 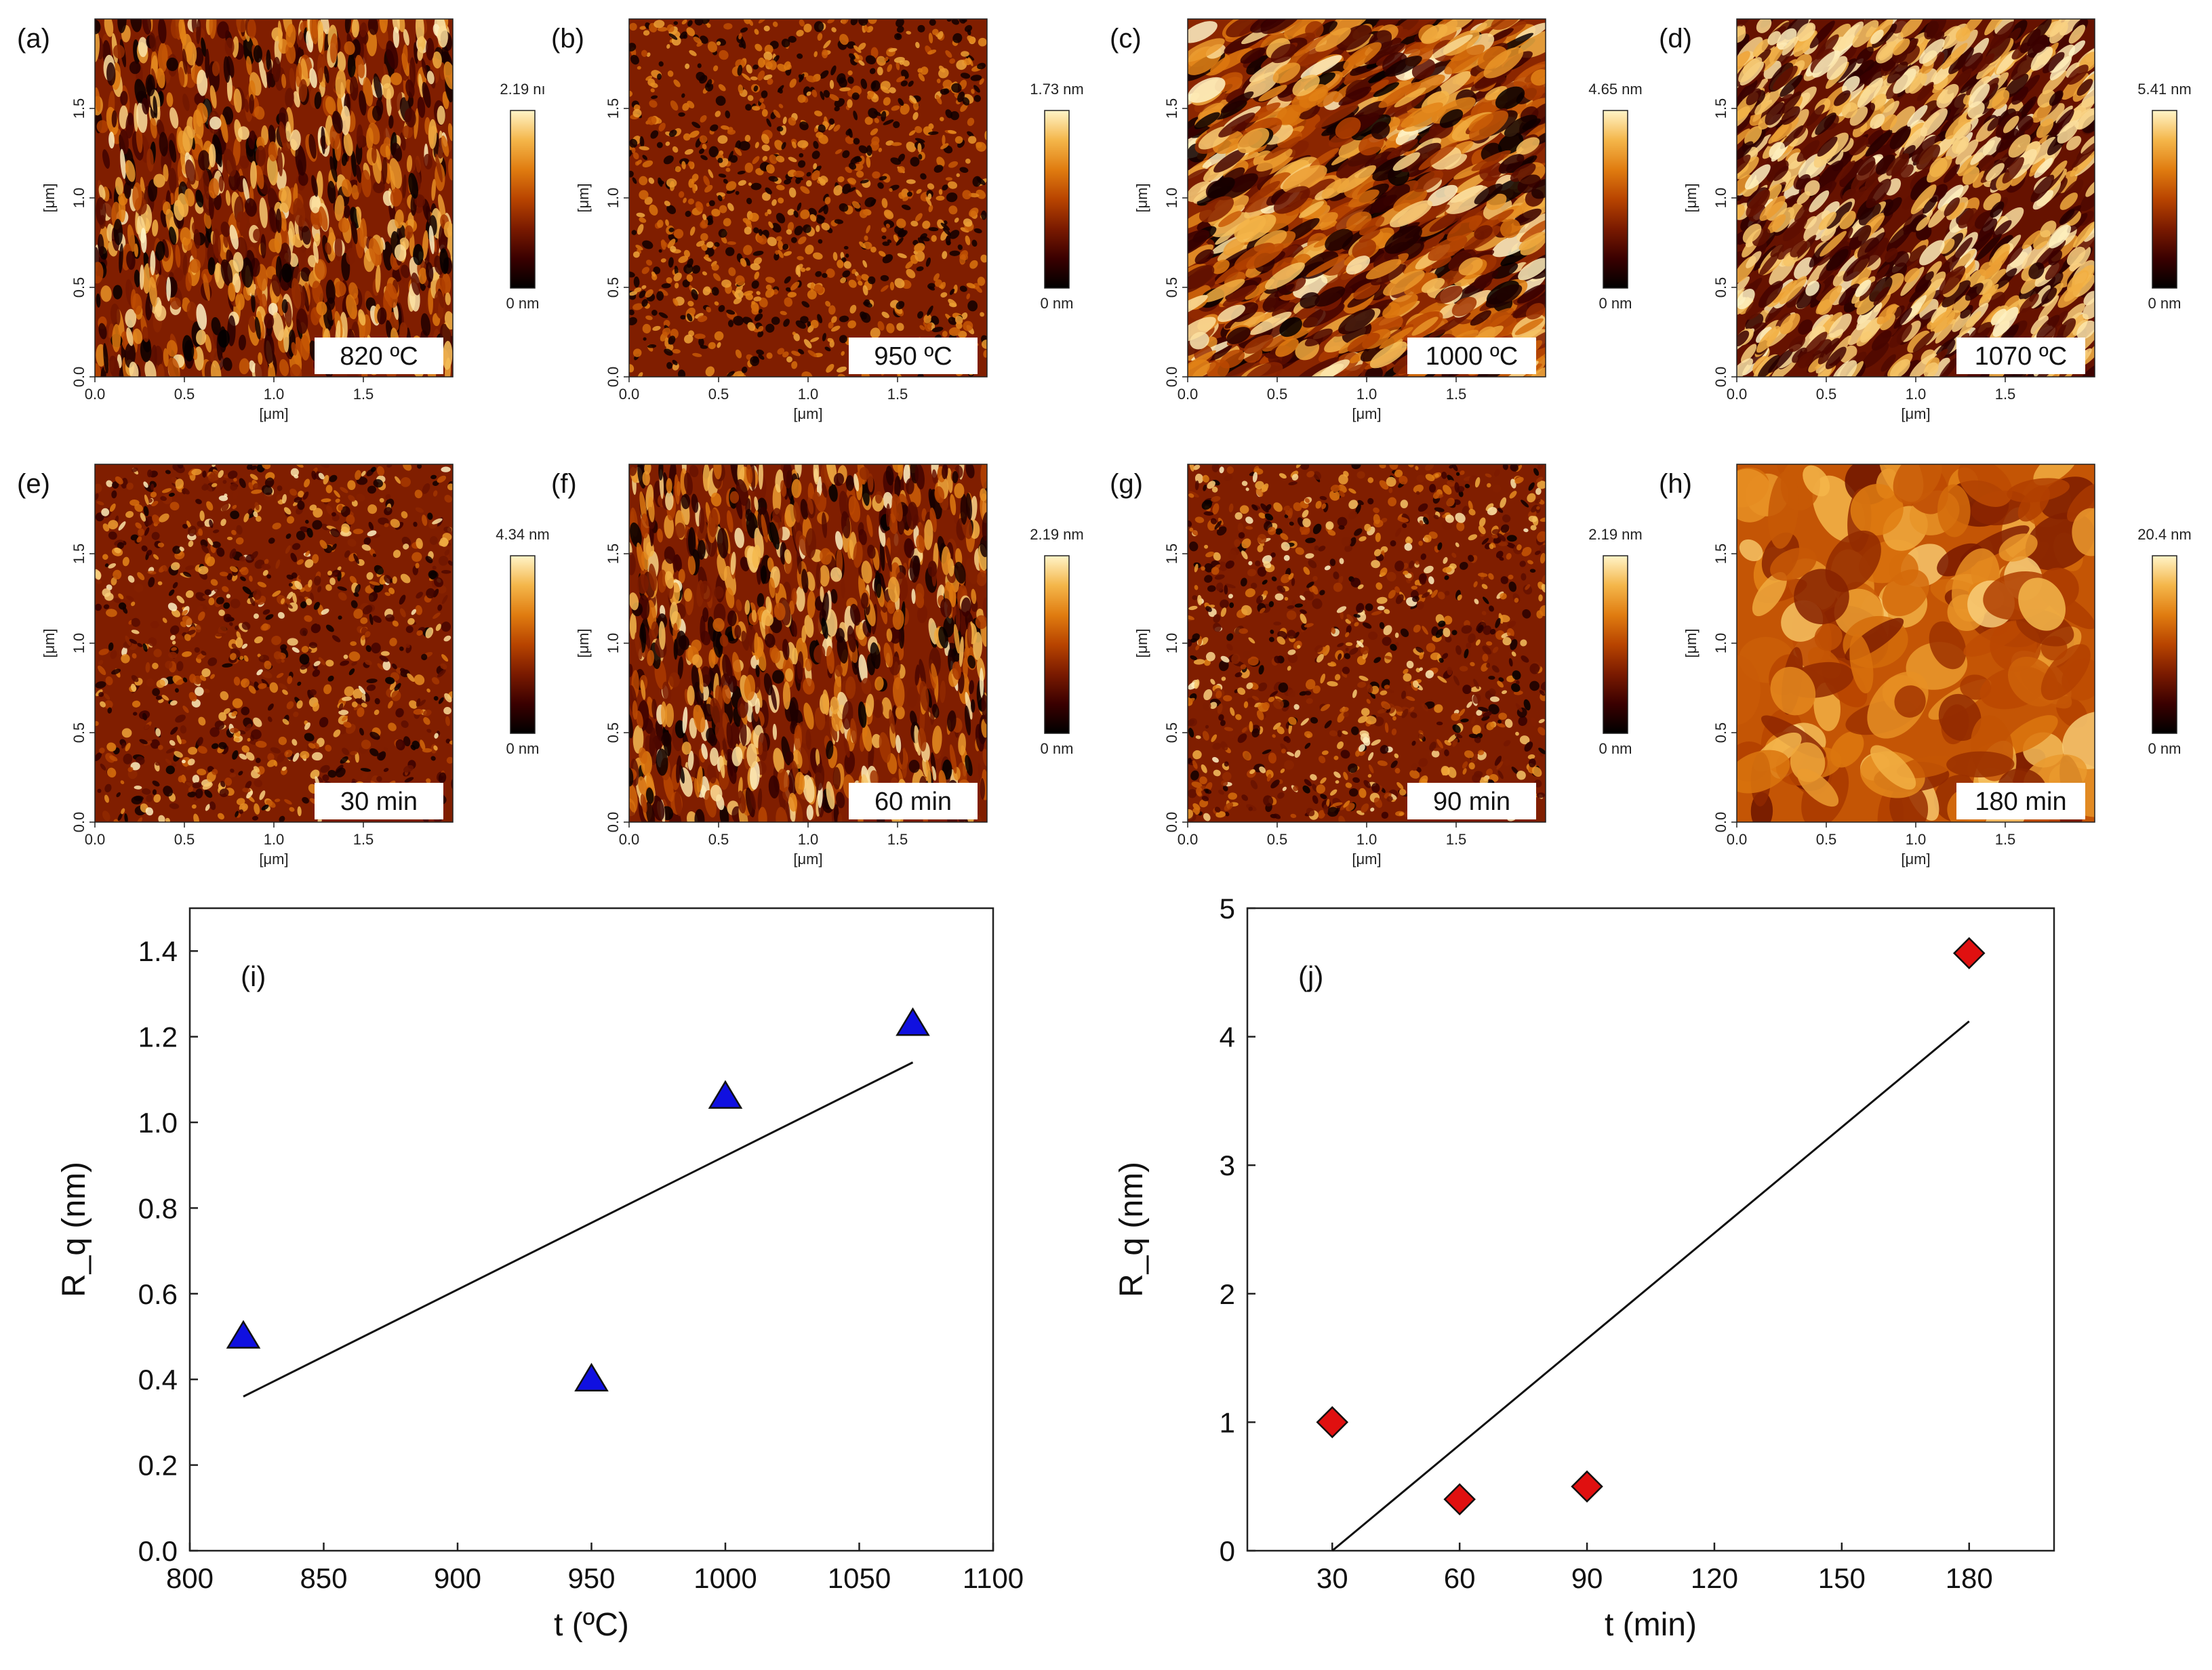 I want to click on afm-x-tick-label: 1.5, so click(x=897, y=394).